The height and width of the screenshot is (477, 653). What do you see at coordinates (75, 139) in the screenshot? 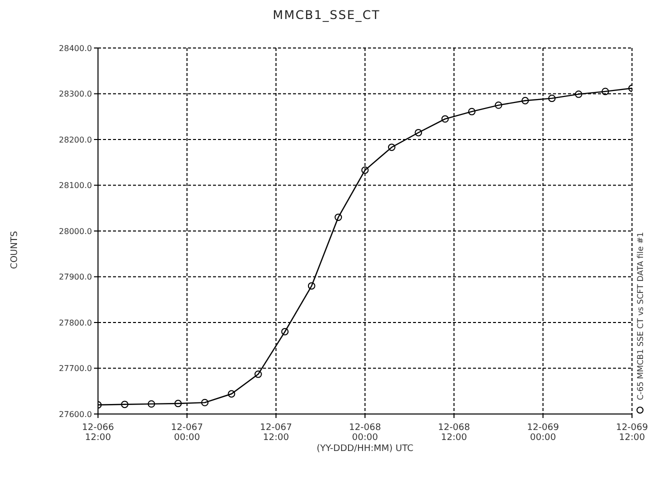
I see `y-tick-label: 28200.0` at bounding box center [75, 139].